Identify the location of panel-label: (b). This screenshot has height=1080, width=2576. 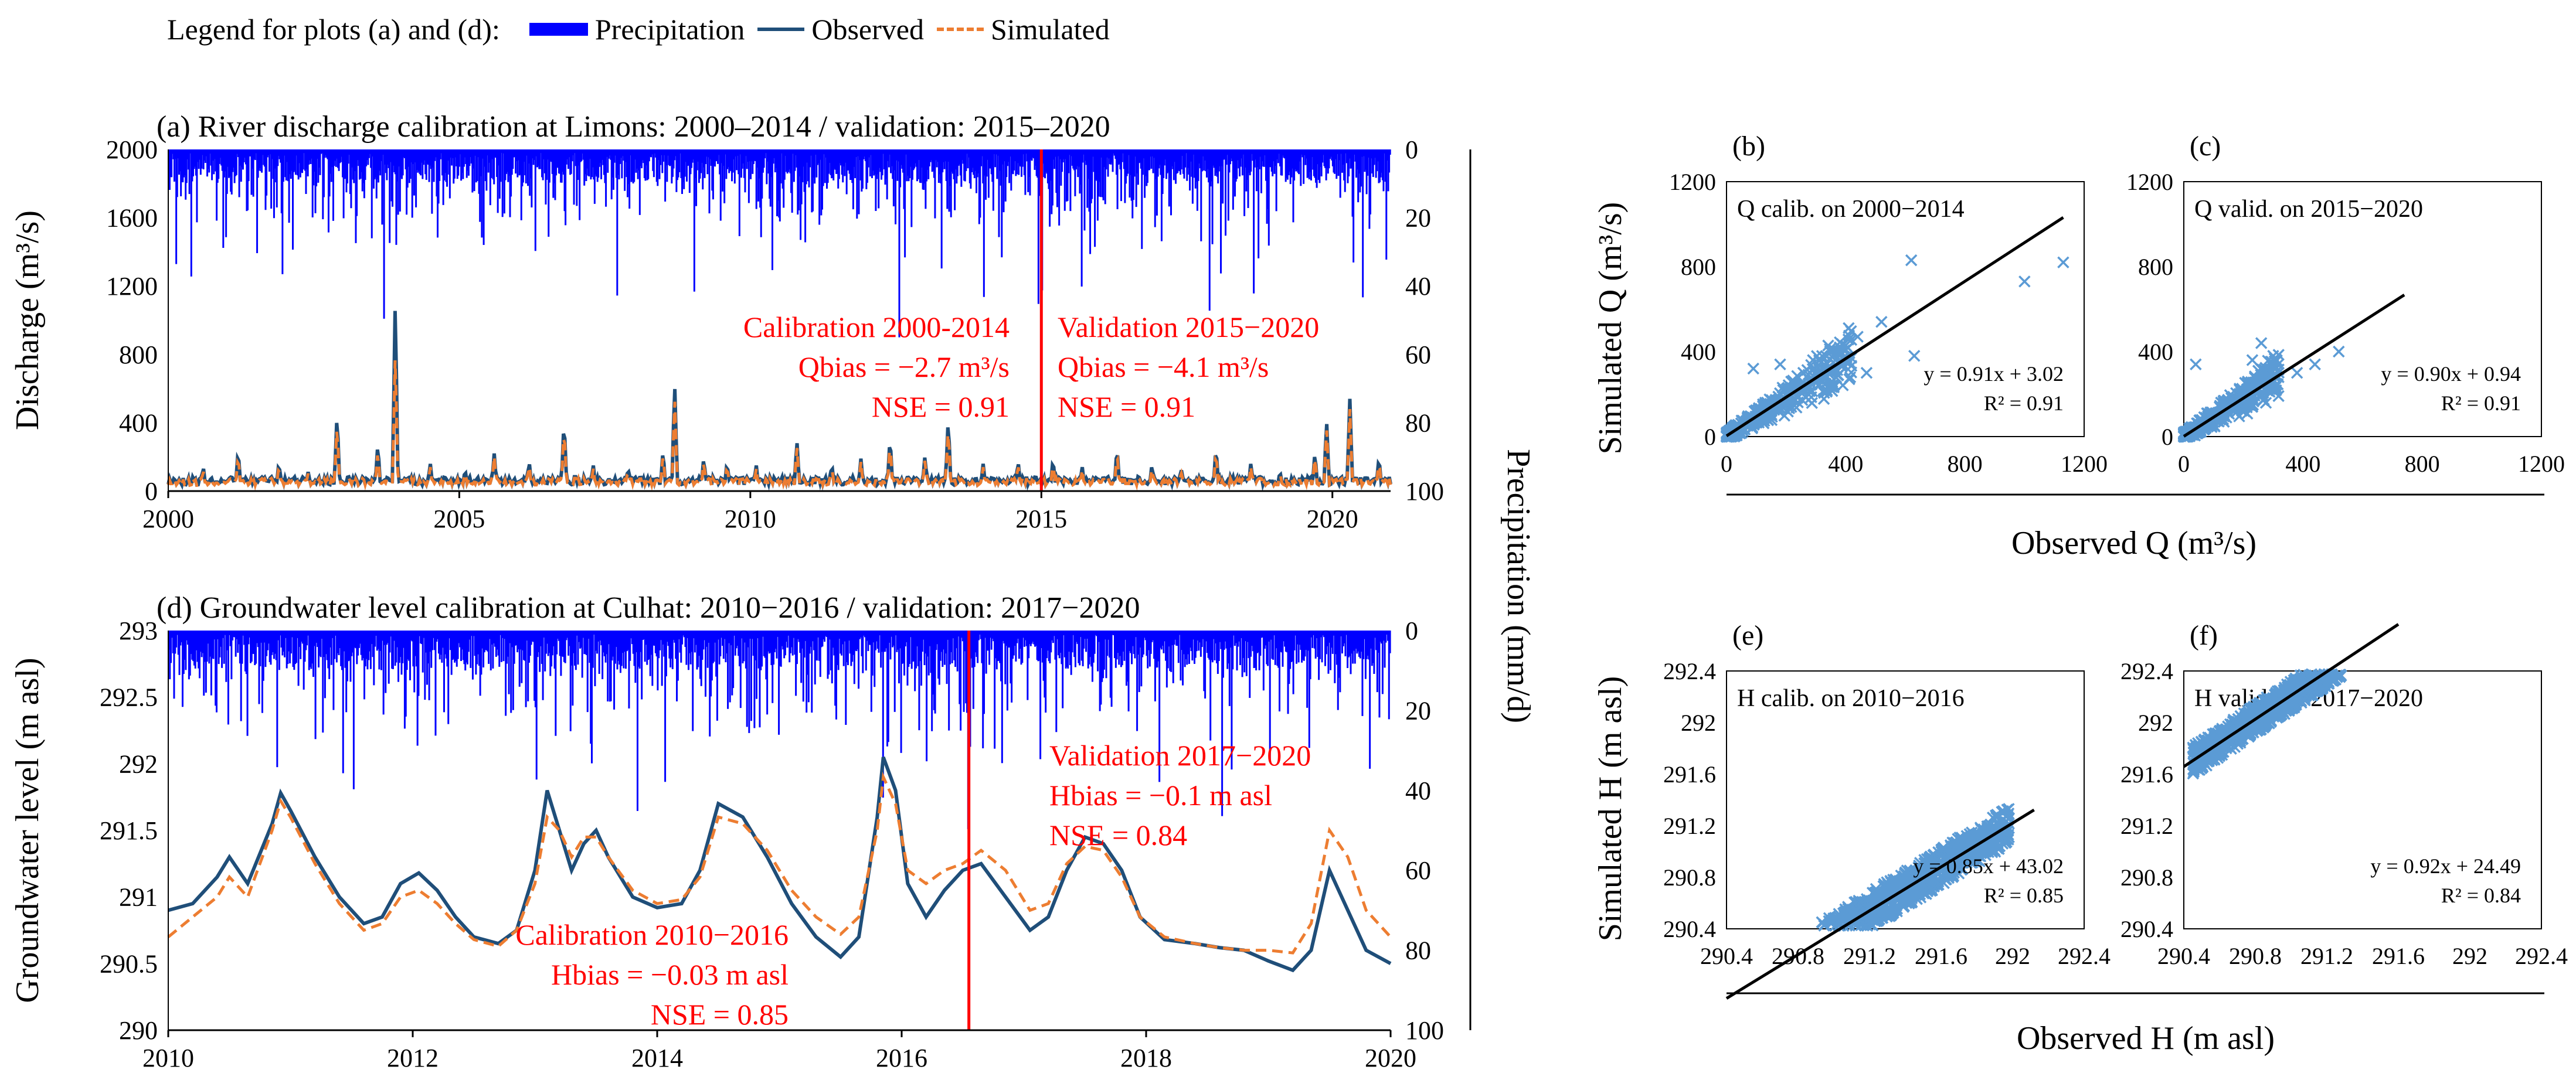
(1749, 146).